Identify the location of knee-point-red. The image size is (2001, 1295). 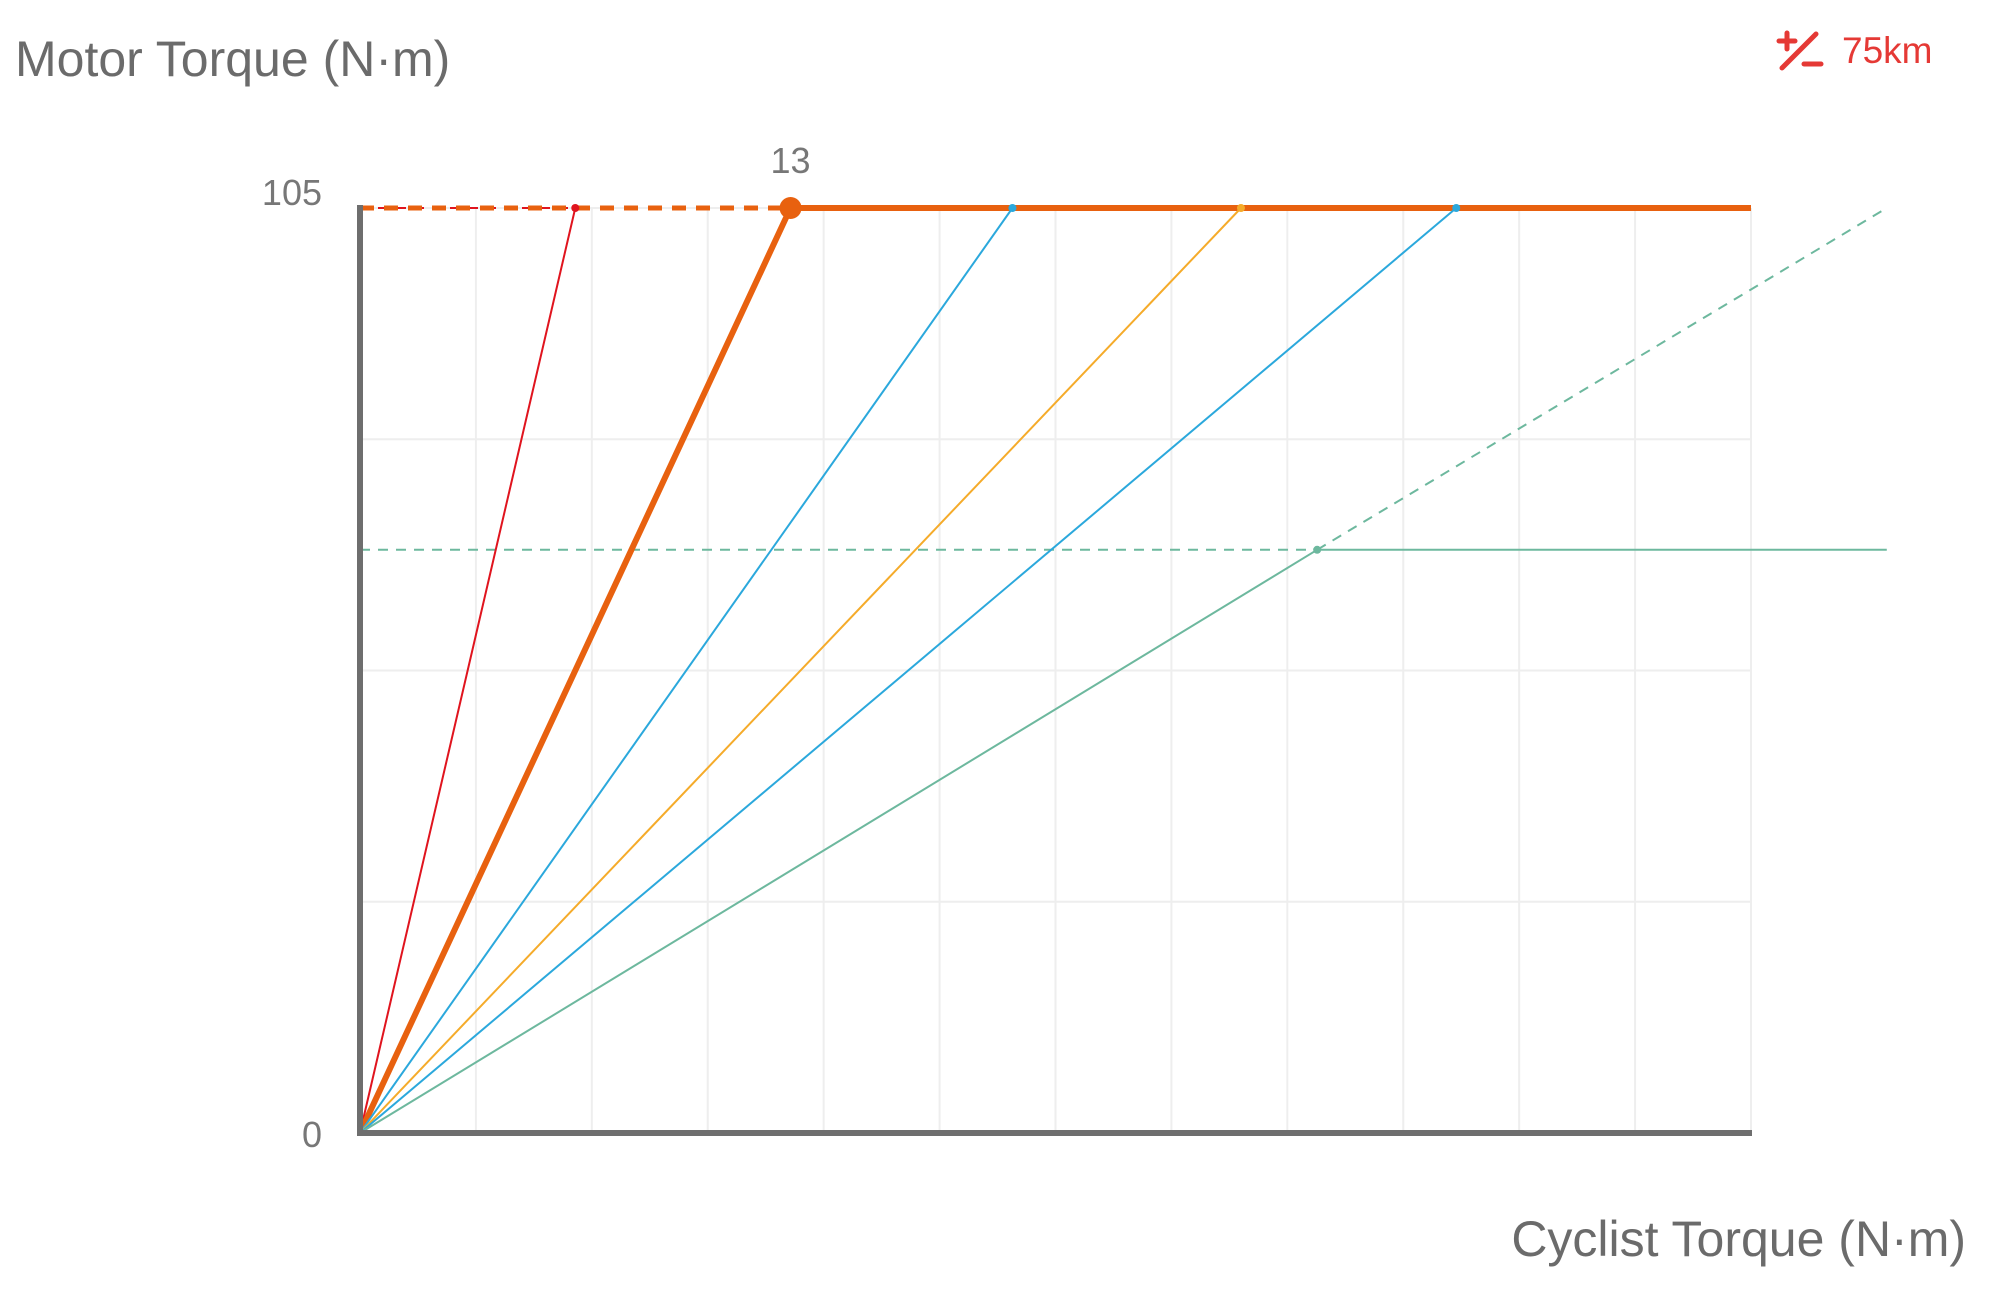
(575, 208).